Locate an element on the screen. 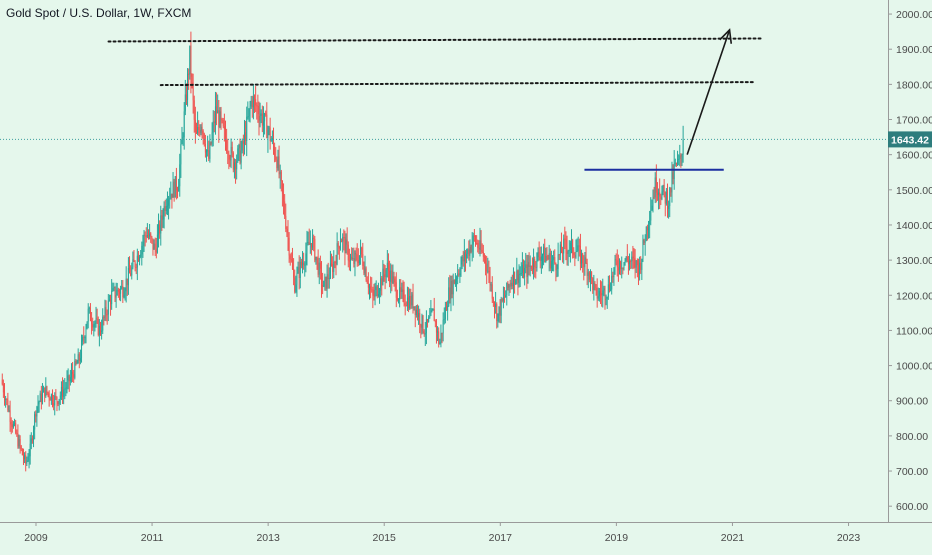  x-tick-label: 2019 is located at coordinates (617, 538).